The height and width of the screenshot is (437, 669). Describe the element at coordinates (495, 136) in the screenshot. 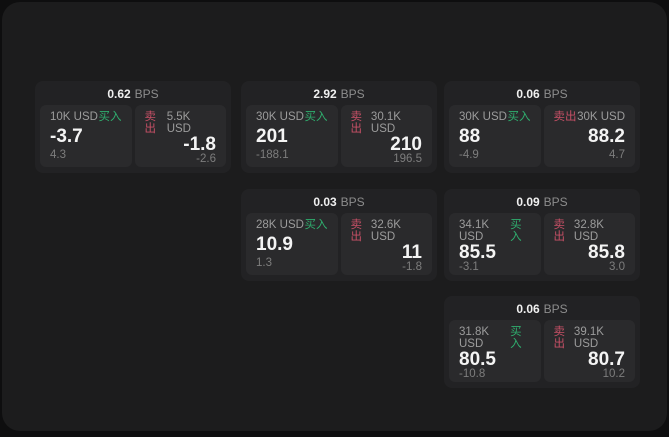

I see `buy-panel: 30K USD 买入 88 -4.9` at that location.